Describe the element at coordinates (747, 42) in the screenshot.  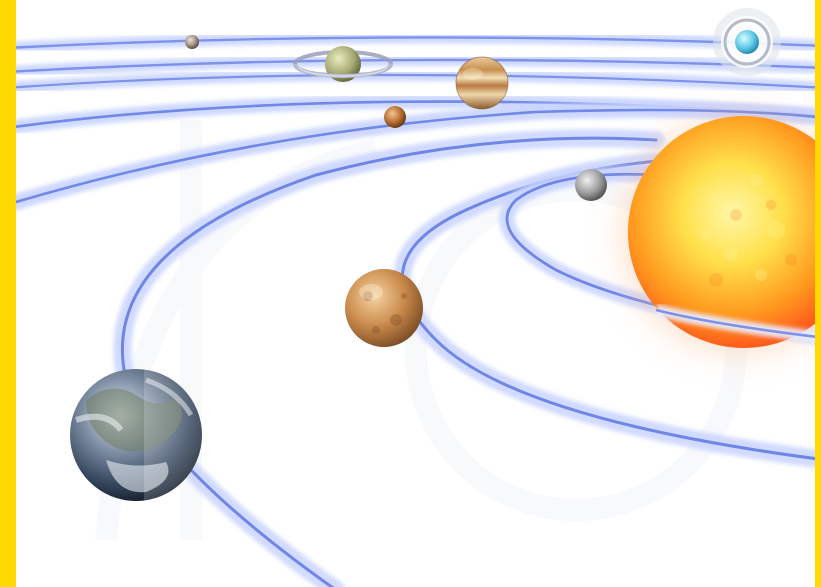
I see `neptune` at that location.